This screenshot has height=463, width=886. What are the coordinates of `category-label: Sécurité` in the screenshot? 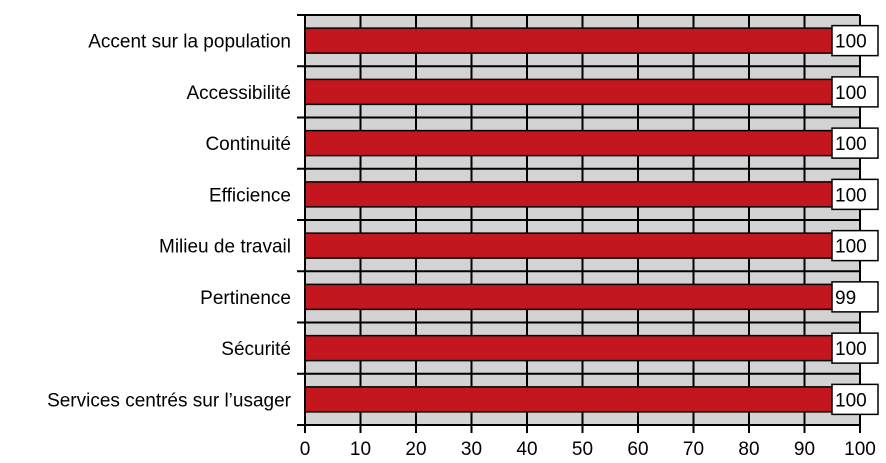 It's located at (256, 349).